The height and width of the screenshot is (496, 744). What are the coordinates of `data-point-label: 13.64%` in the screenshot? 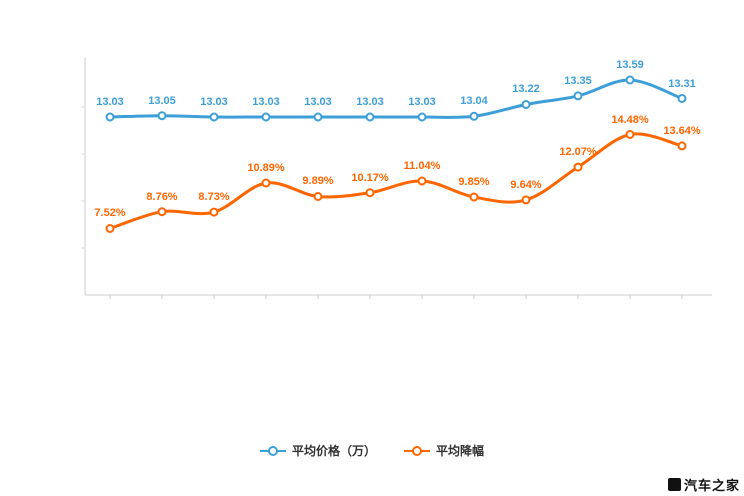 It's located at (682, 130).